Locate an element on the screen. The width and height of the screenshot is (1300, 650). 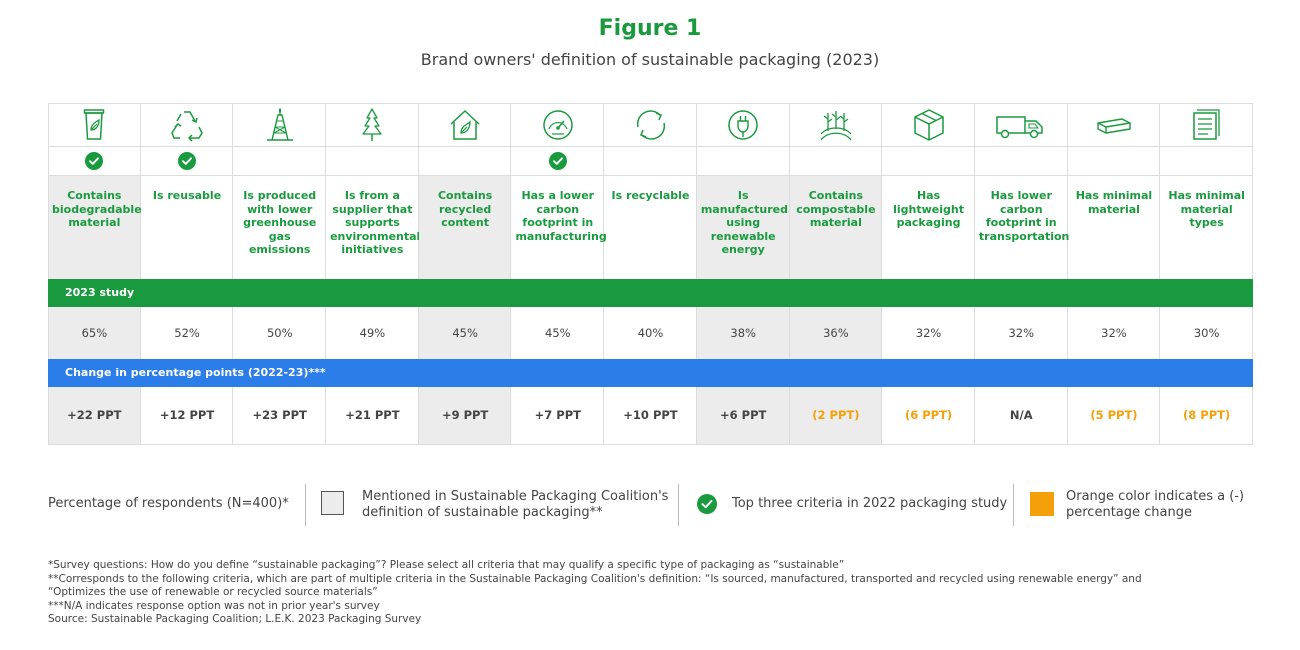
legend-grey-swatch is located at coordinates (332, 503).